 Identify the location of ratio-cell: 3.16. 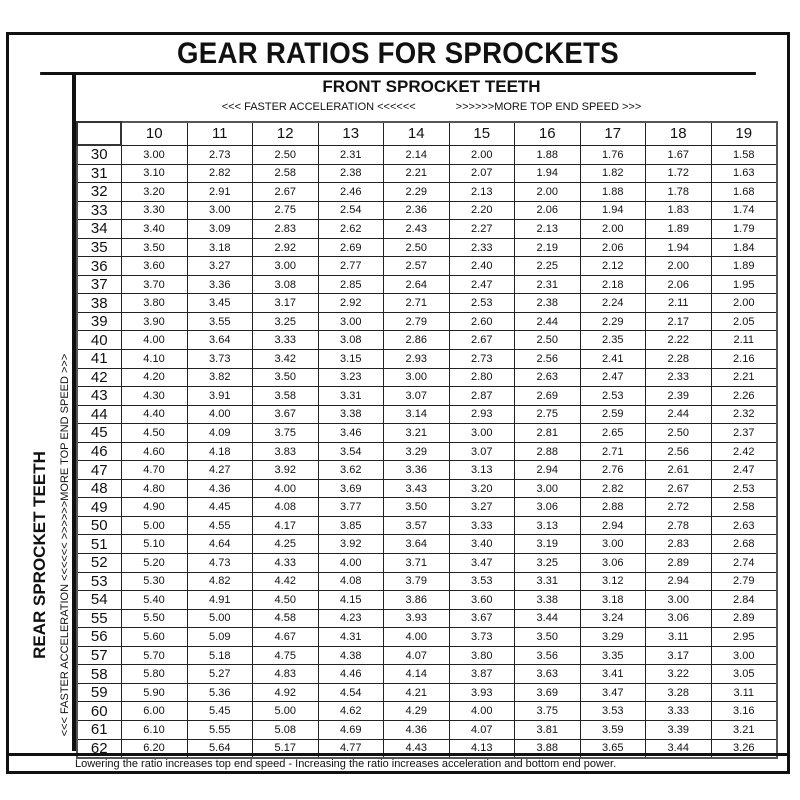
(744, 711).